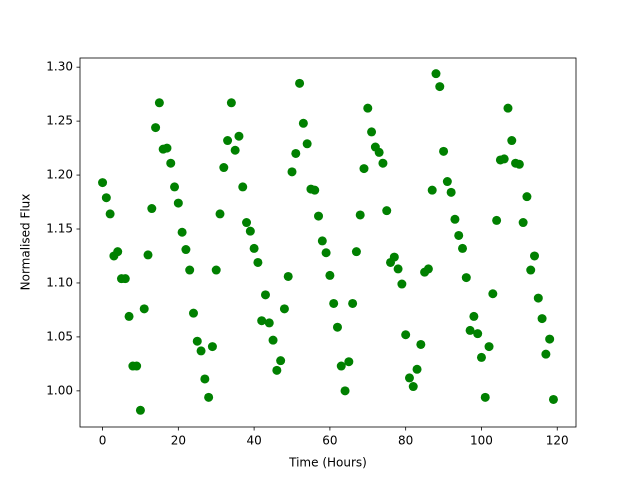 The height and width of the screenshot is (480, 640). Describe the element at coordinates (59, 229) in the screenshot. I see `y-tick-label: 1.15` at that location.